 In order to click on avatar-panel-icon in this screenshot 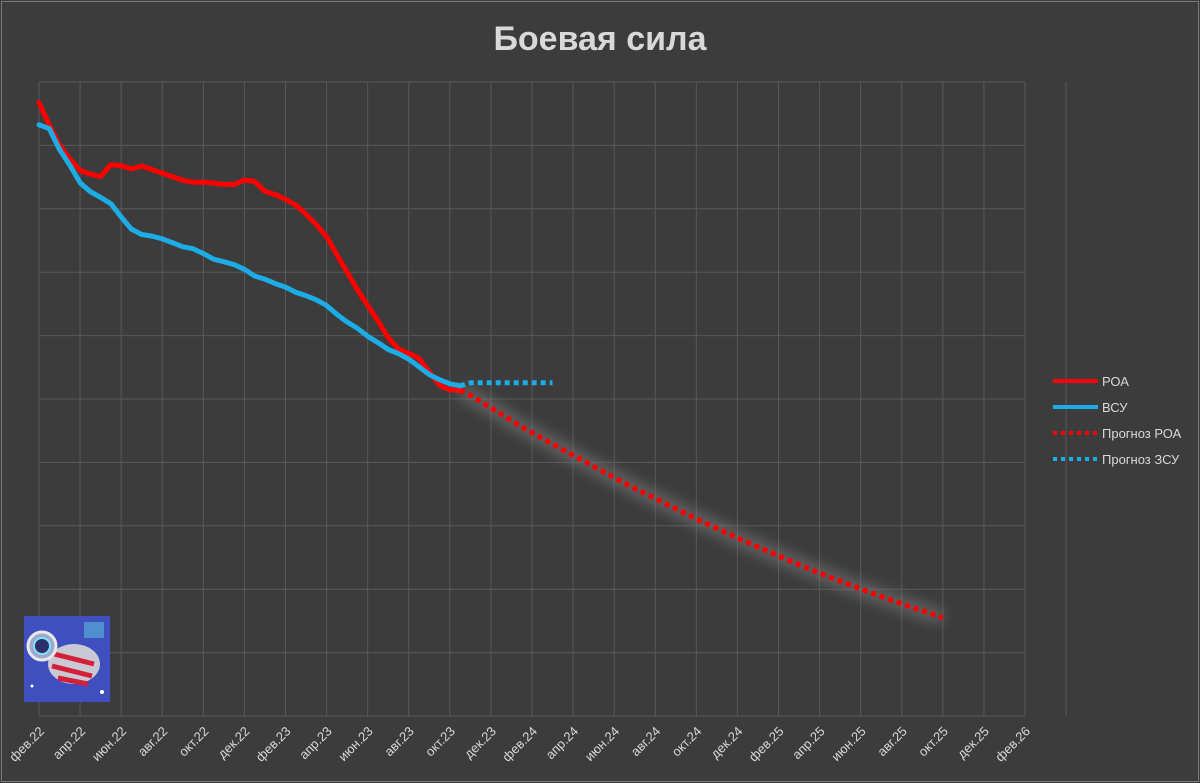, I will do `click(94, 630)`.